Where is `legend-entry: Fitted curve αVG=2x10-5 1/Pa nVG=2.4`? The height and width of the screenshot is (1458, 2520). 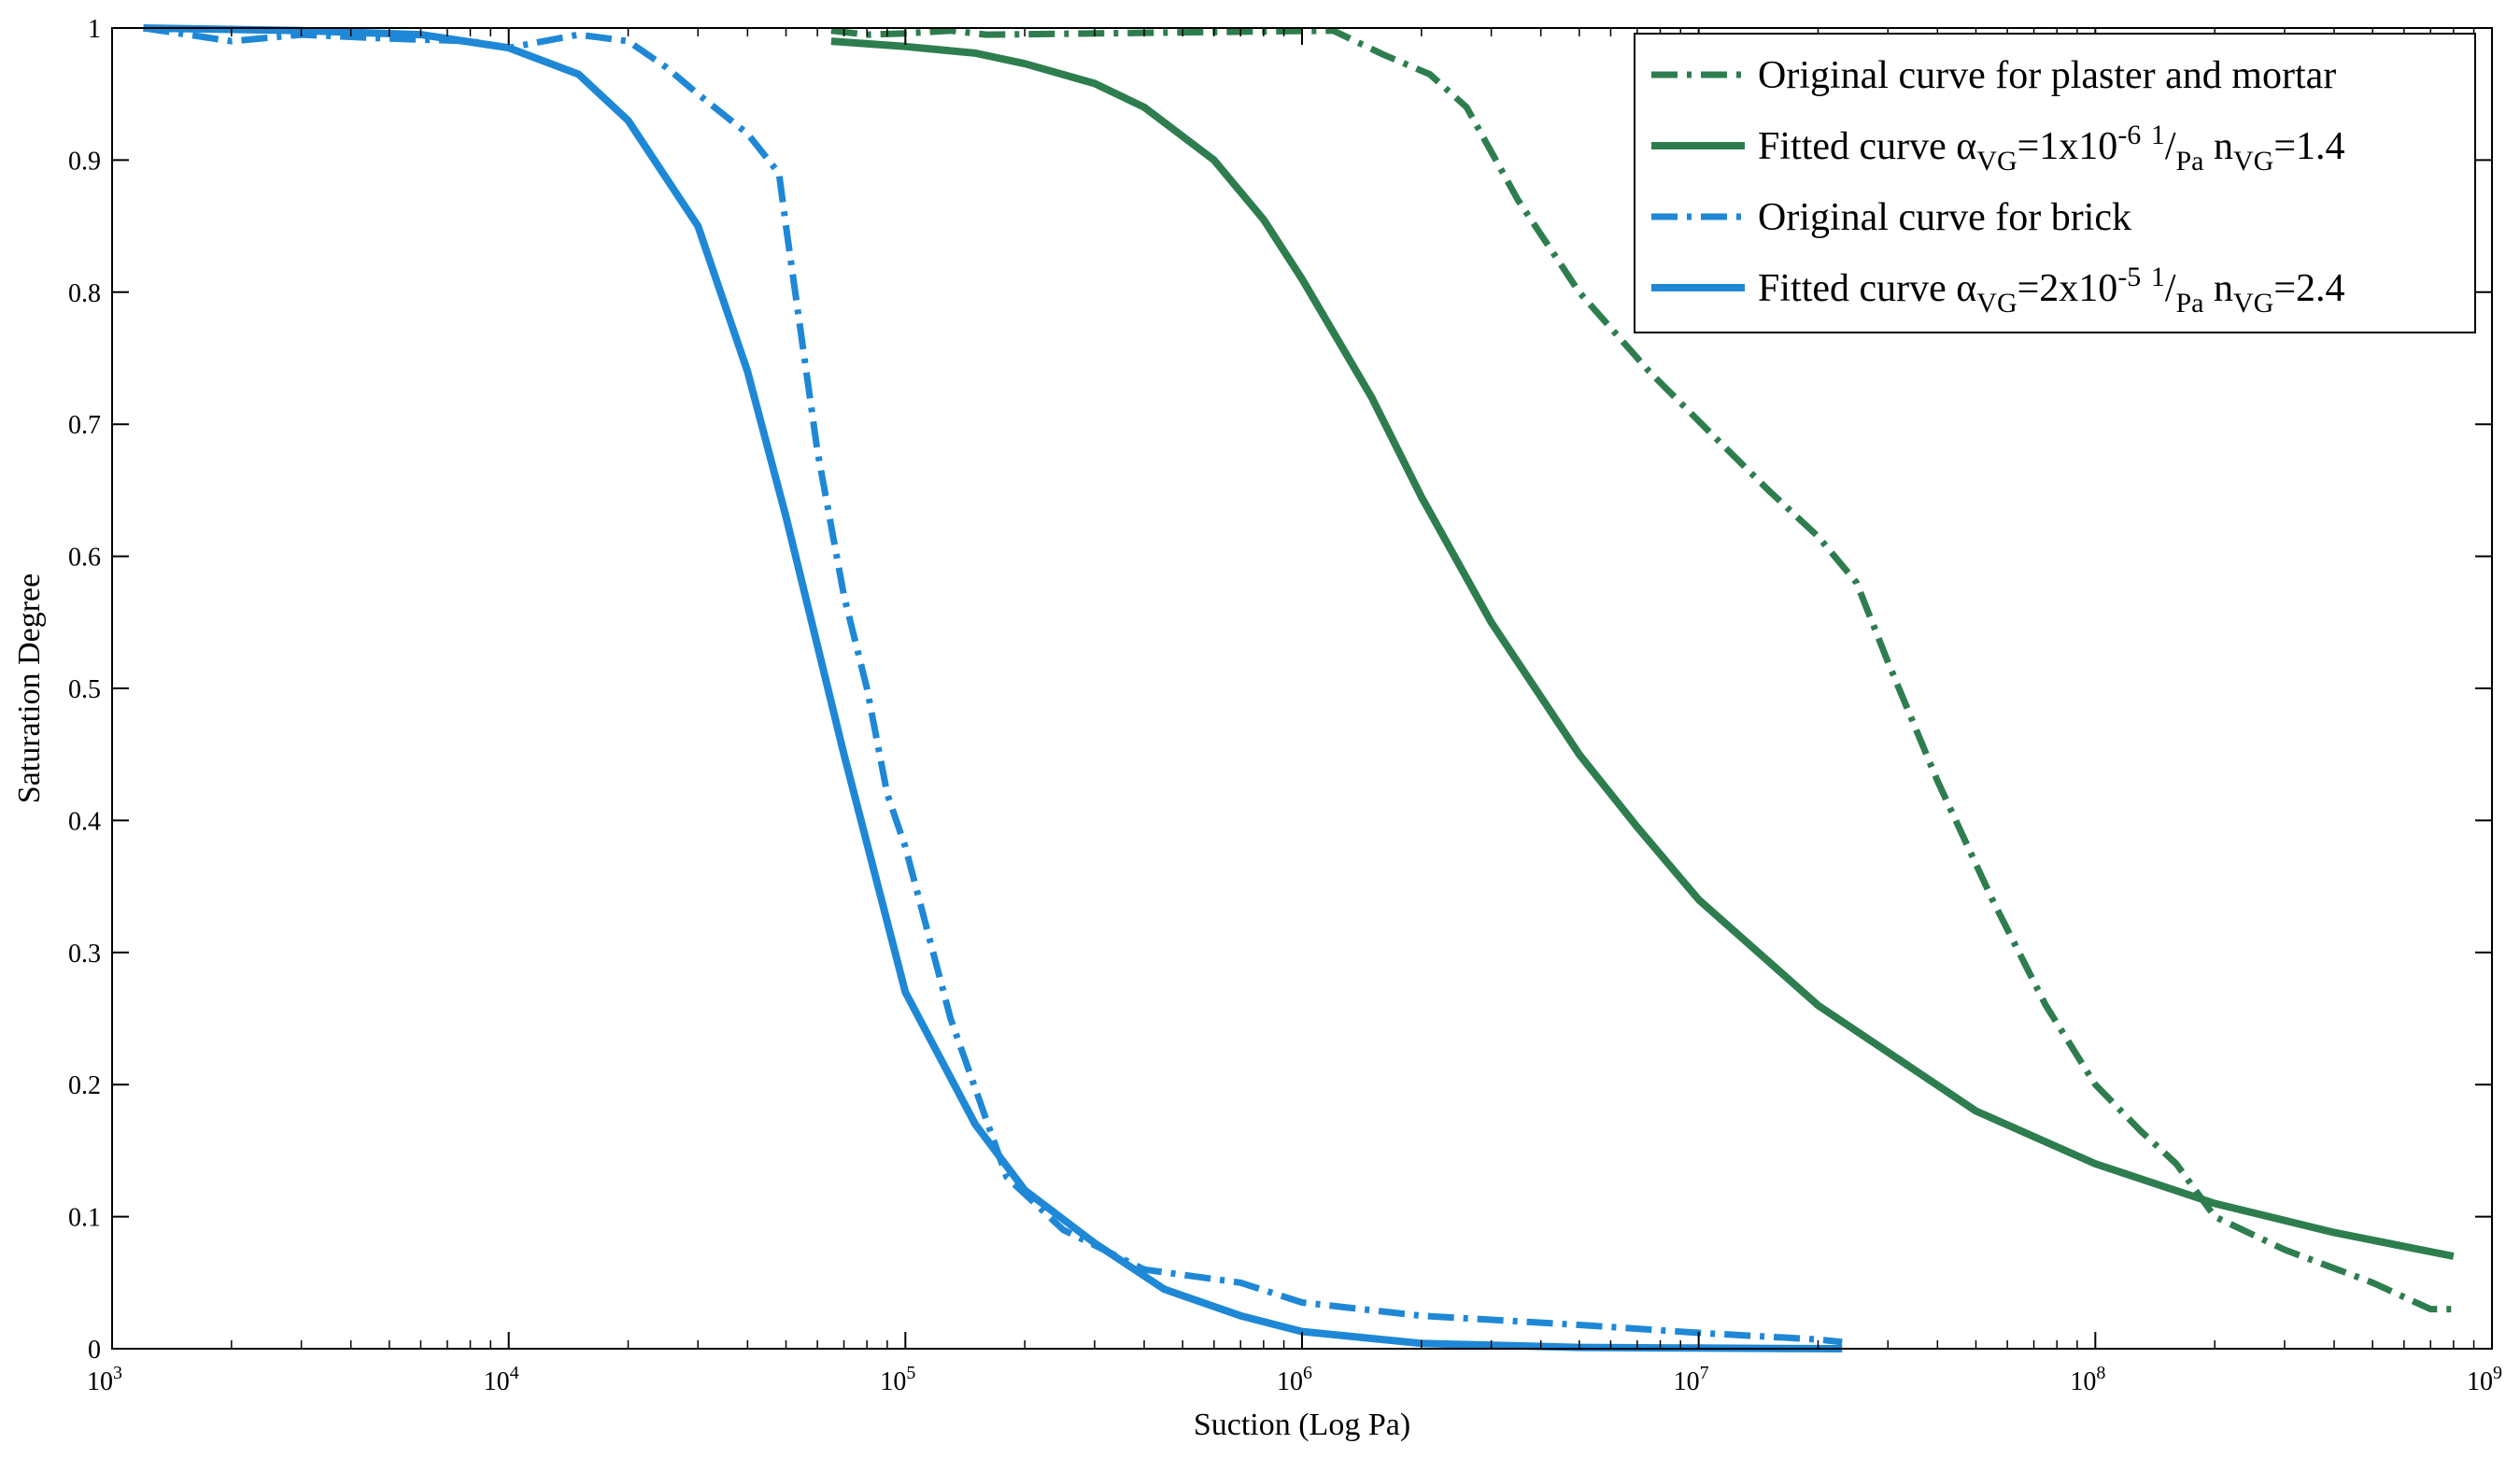
legend-entry: Fitted curve αVG=2x10-5 1/Pa nVG=2.4 is located at coordinates (2051, 290).